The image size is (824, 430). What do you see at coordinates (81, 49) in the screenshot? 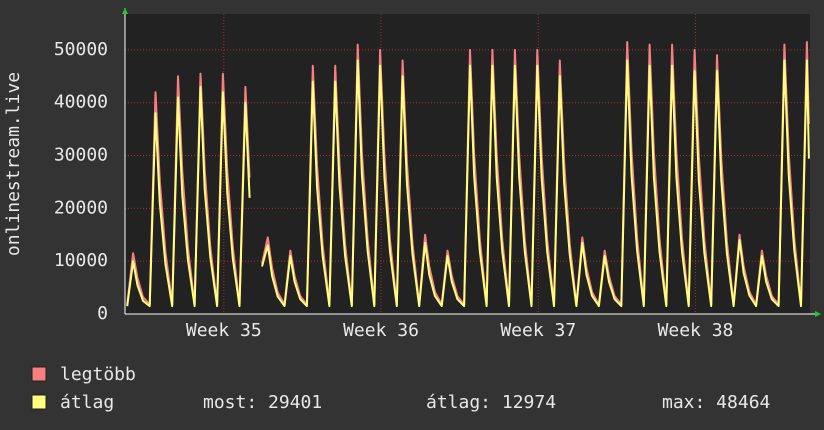
I see `y-tick-label: 50000` at bounding box center [81, 49].